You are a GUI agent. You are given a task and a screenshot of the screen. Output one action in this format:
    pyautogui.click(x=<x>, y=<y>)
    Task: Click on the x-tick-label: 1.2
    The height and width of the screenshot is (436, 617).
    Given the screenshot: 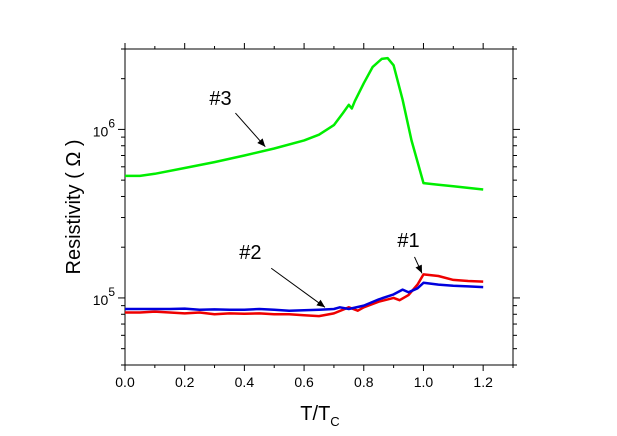 What is the action you would take?
    pyautogui.click(x=483, y=382)
    